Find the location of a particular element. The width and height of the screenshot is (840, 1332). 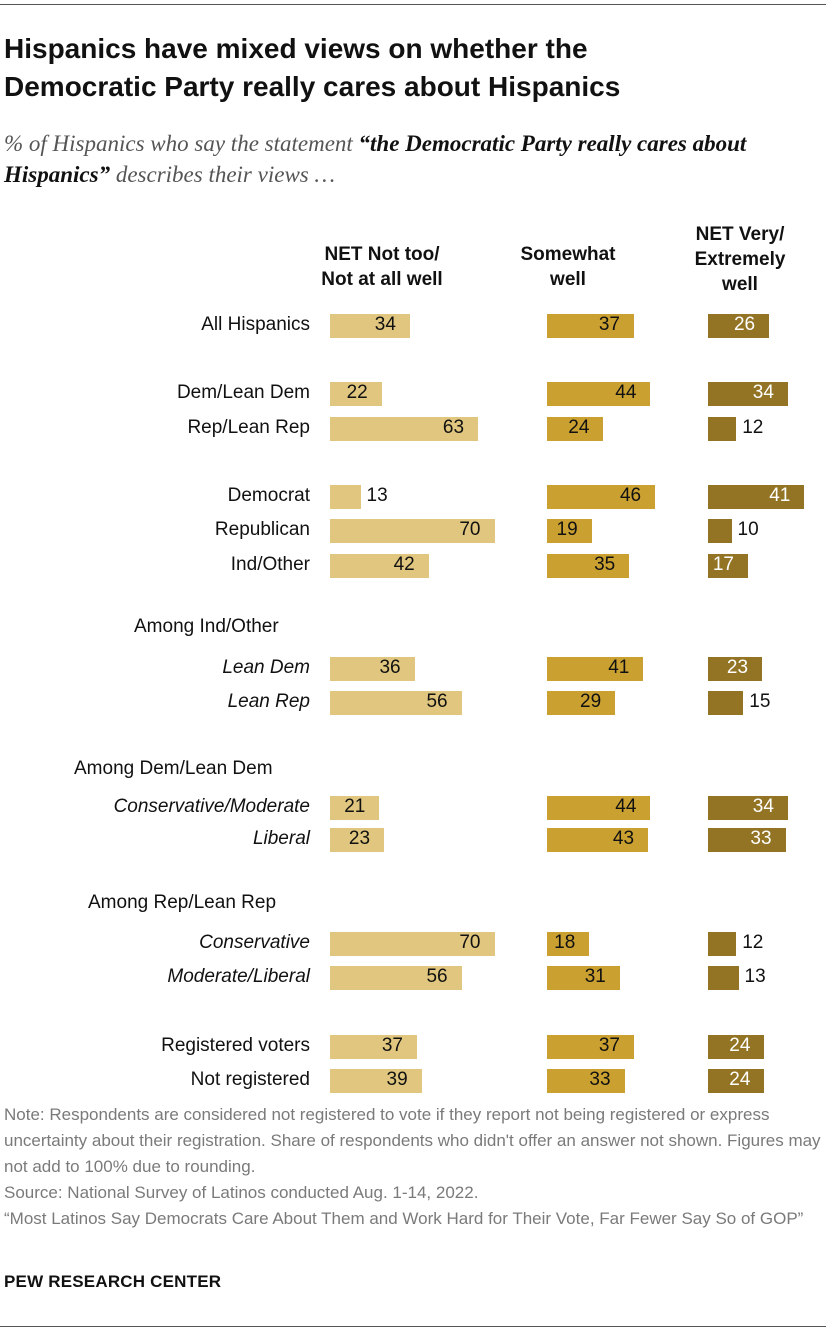

value-label-not-well: 63 is located at coordinates (453, 427).